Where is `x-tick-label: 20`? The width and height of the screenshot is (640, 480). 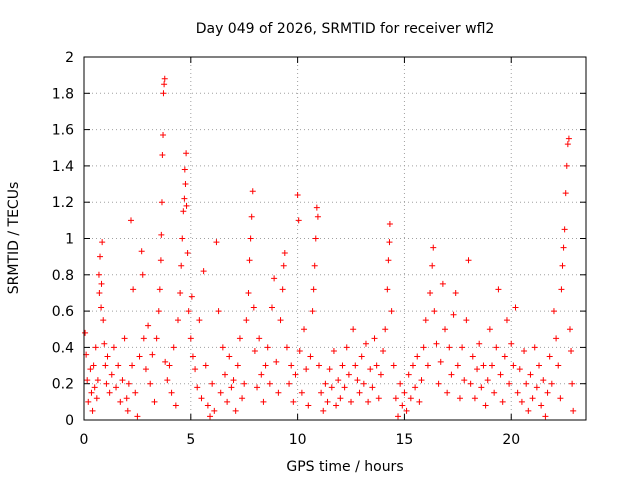 x-tick-label: 20 is located at coordinates (511, 440).